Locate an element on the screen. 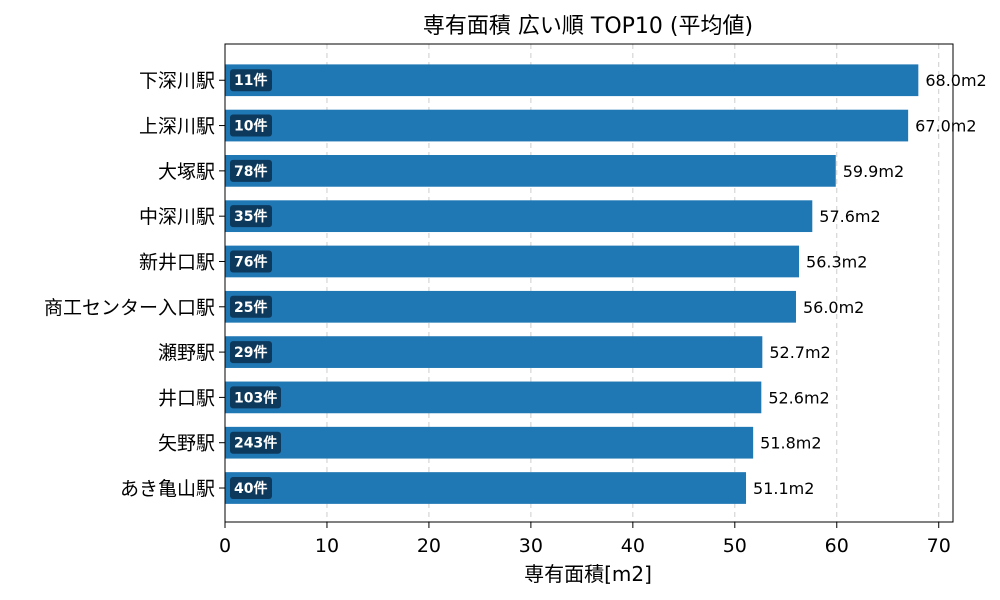 The width and height of the screenshot is (1000, 600). value-label: 68.0m2 is located at coordinates (955, 80).